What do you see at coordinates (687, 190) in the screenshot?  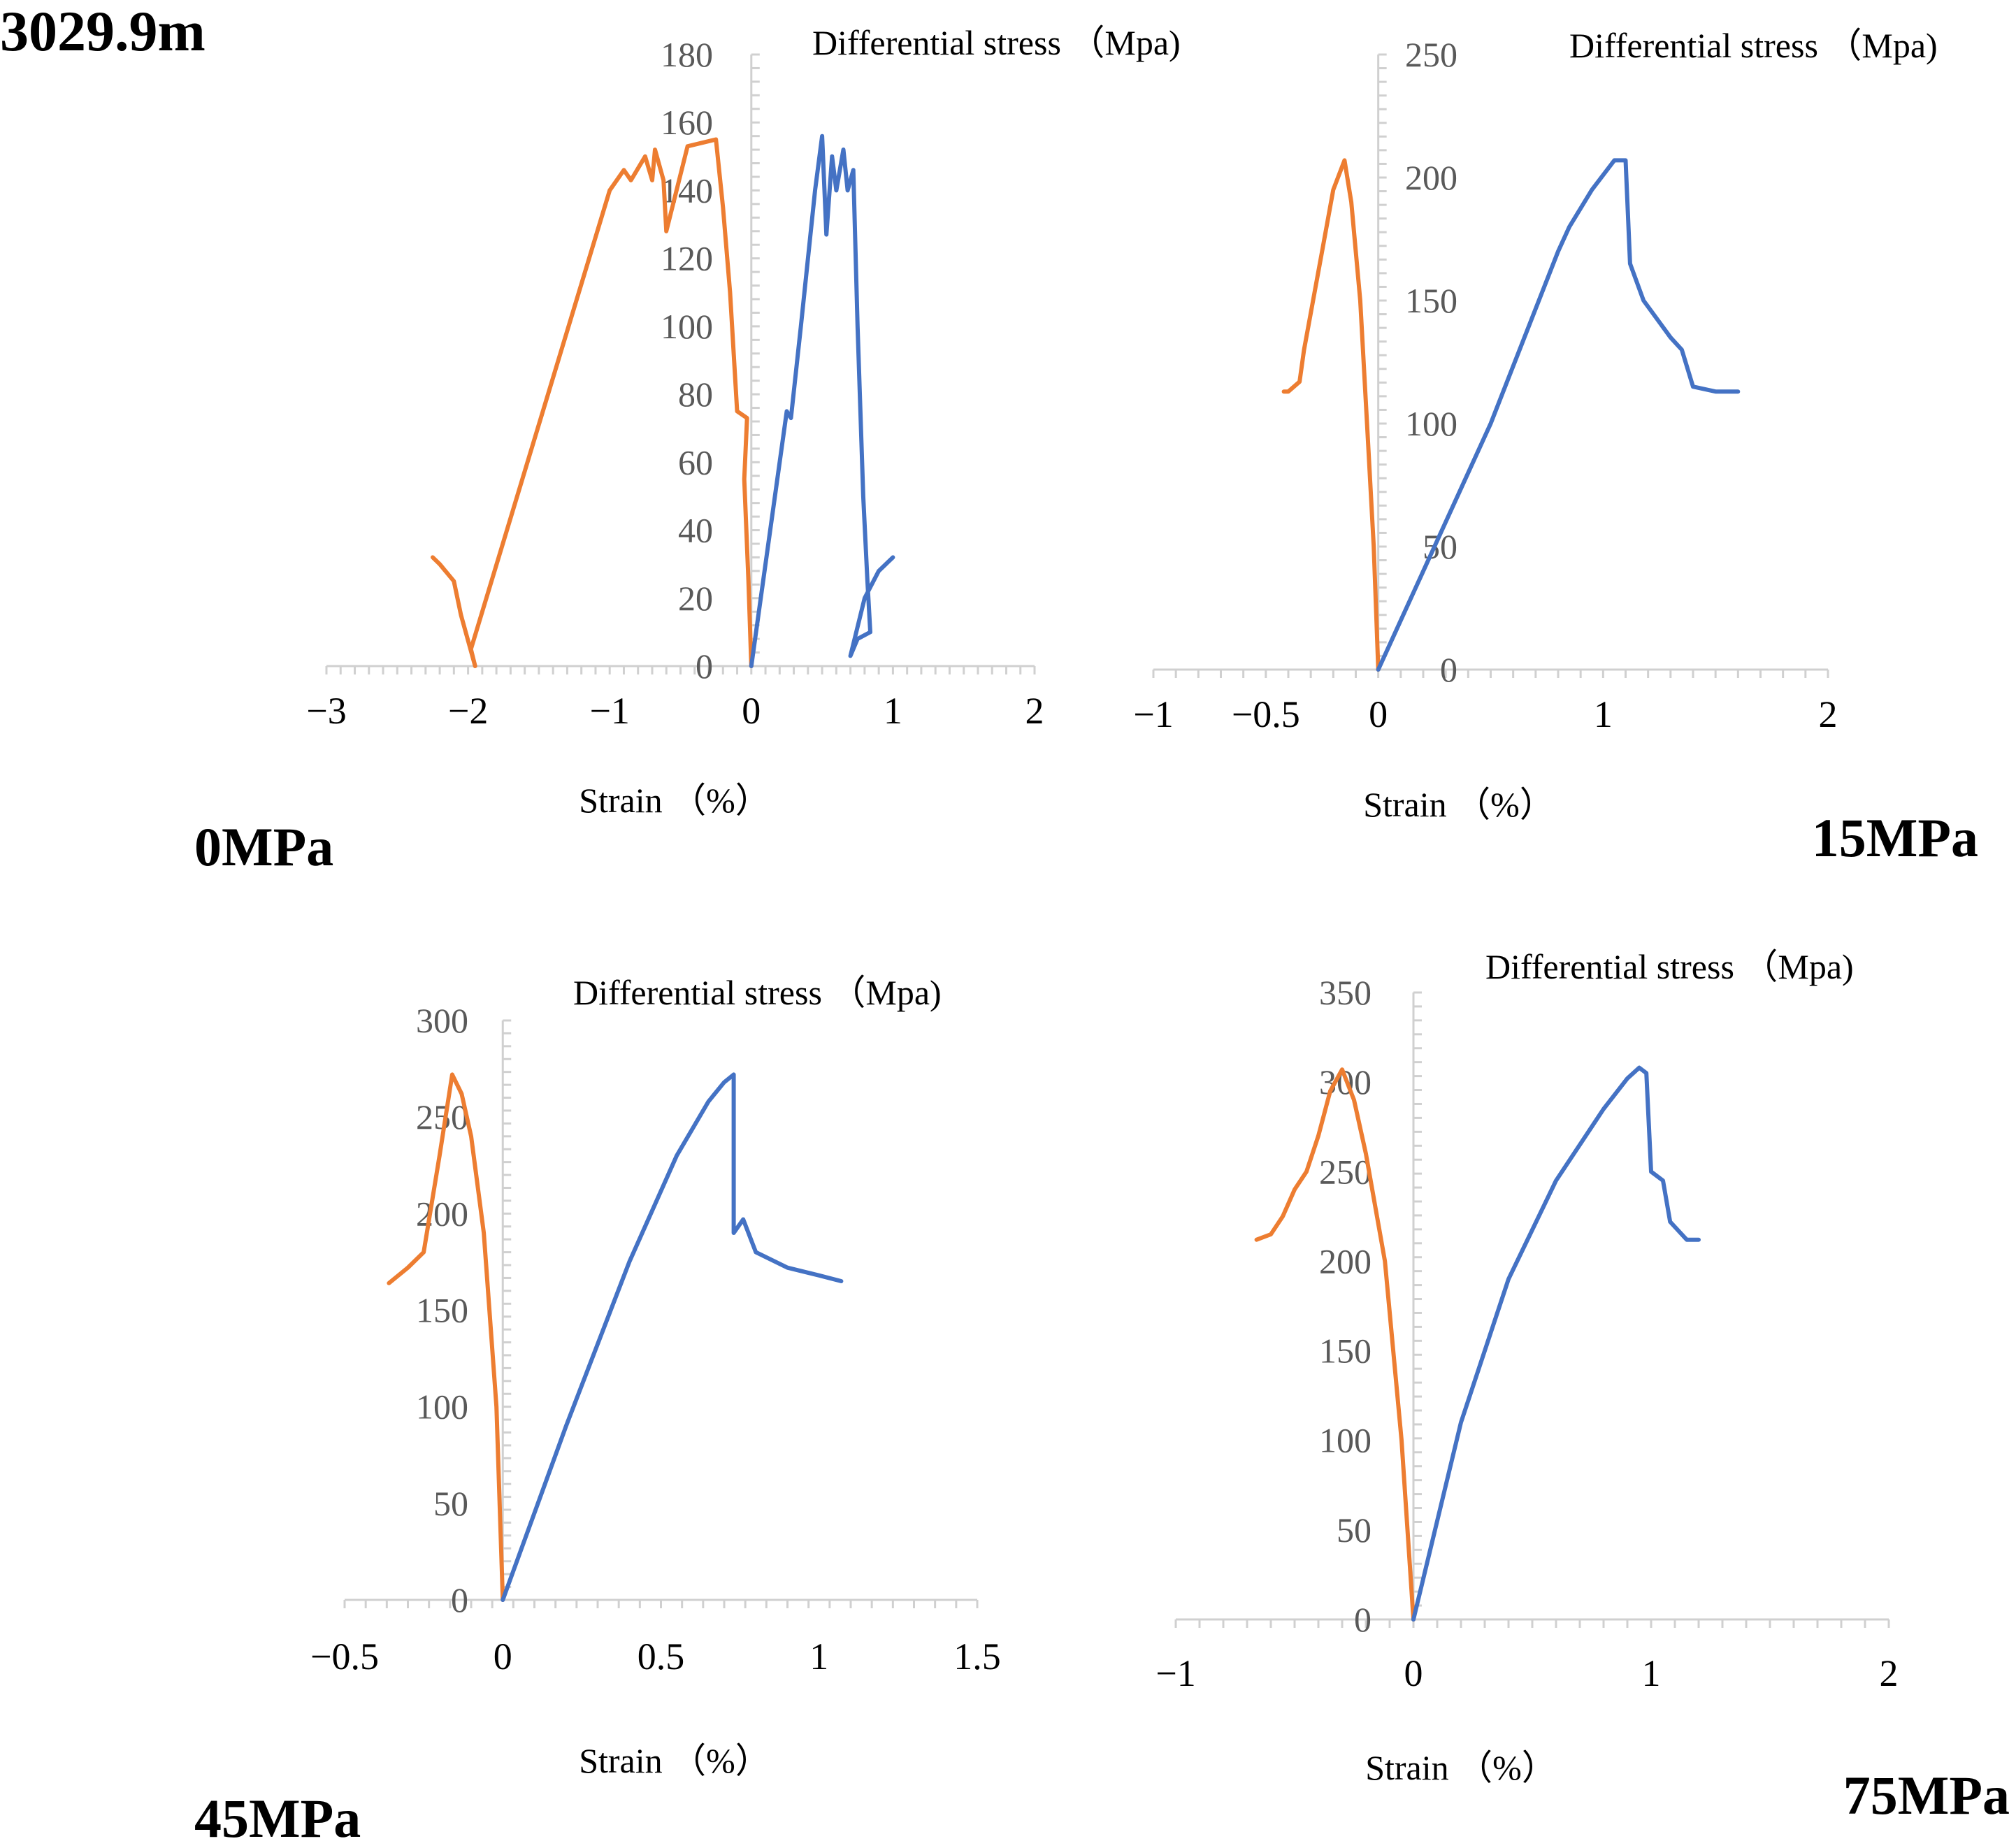 I see `y-tick-label: 140` at bounding box center [687, 190].